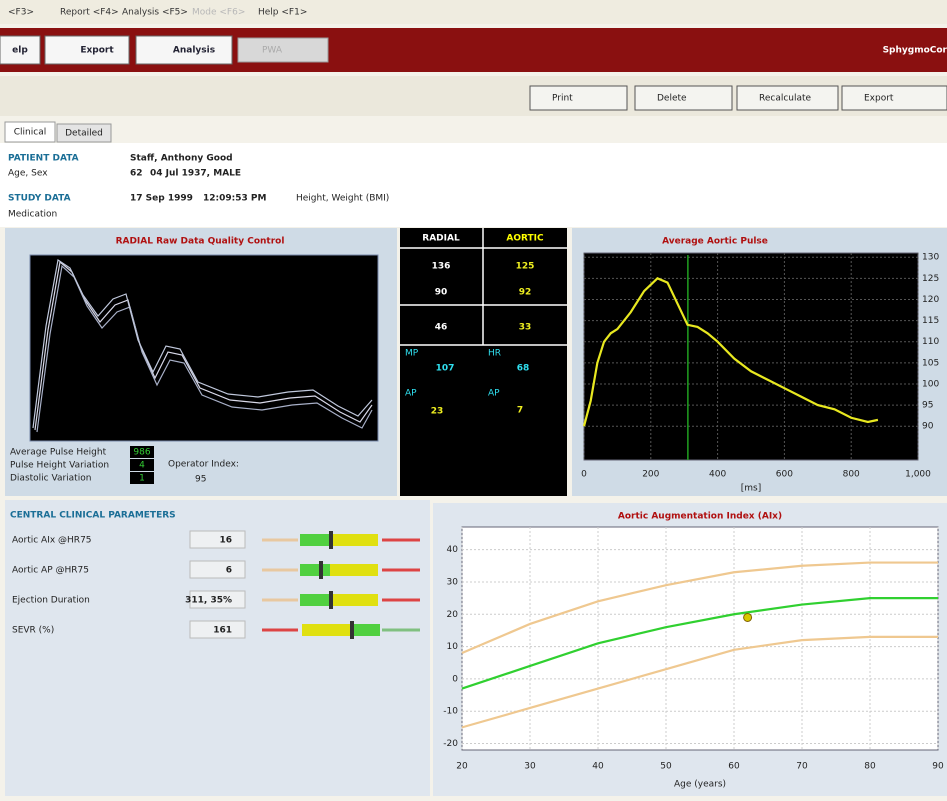 The width and height of the screenshot is (947, 801). What do you see at coordinates (650, 475) in the screenshot?
I see `x-tick-label: 200` at bounding box center [650, 475].